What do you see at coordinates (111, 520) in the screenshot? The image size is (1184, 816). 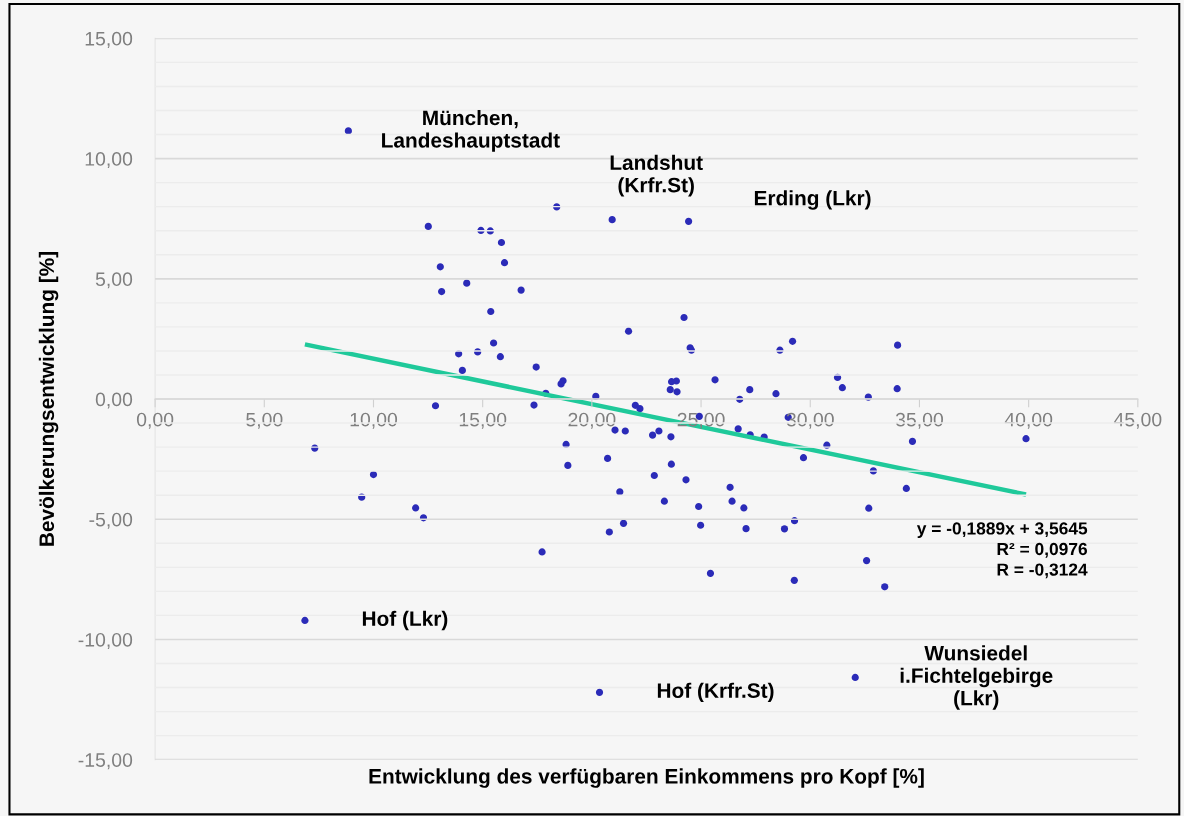 I see `y-tick-label: -5,00` at bounding box center [111, 520].